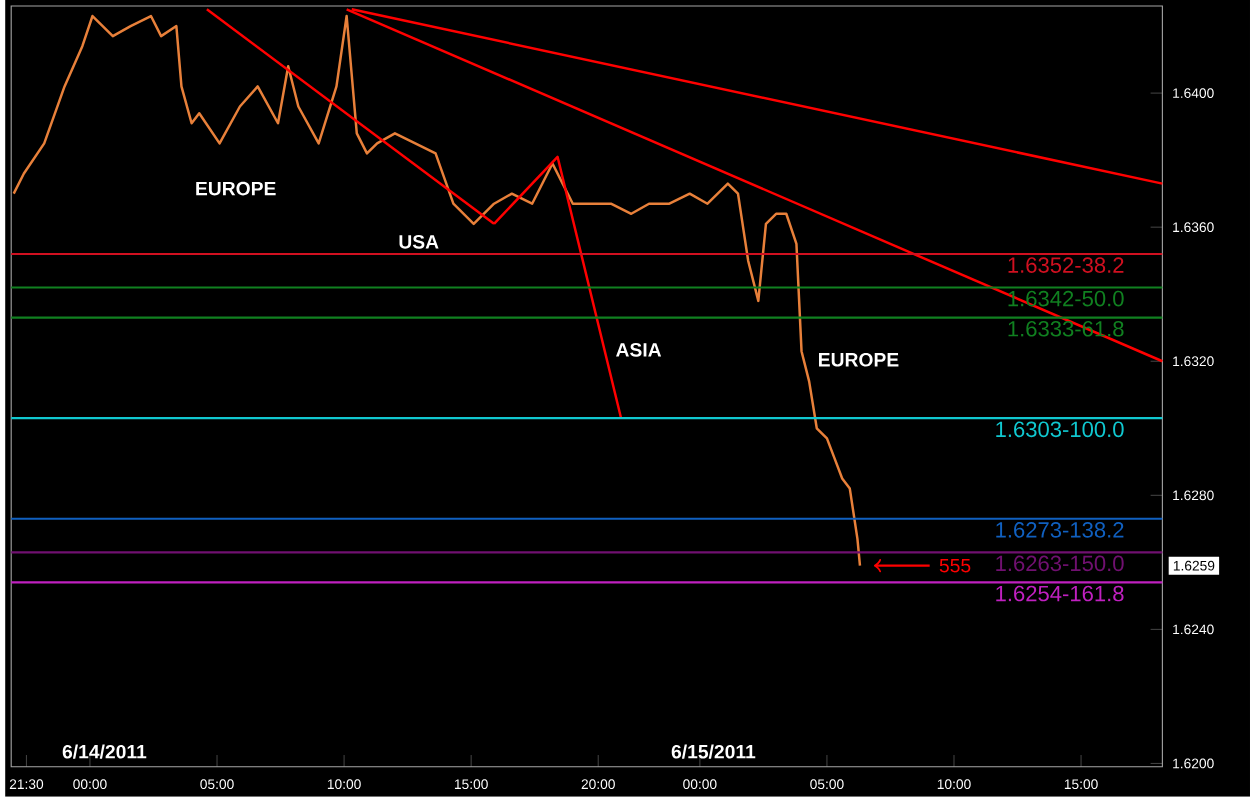  I want to click on ref-line-label: 1.6254-161.8, so click(1060, 593).